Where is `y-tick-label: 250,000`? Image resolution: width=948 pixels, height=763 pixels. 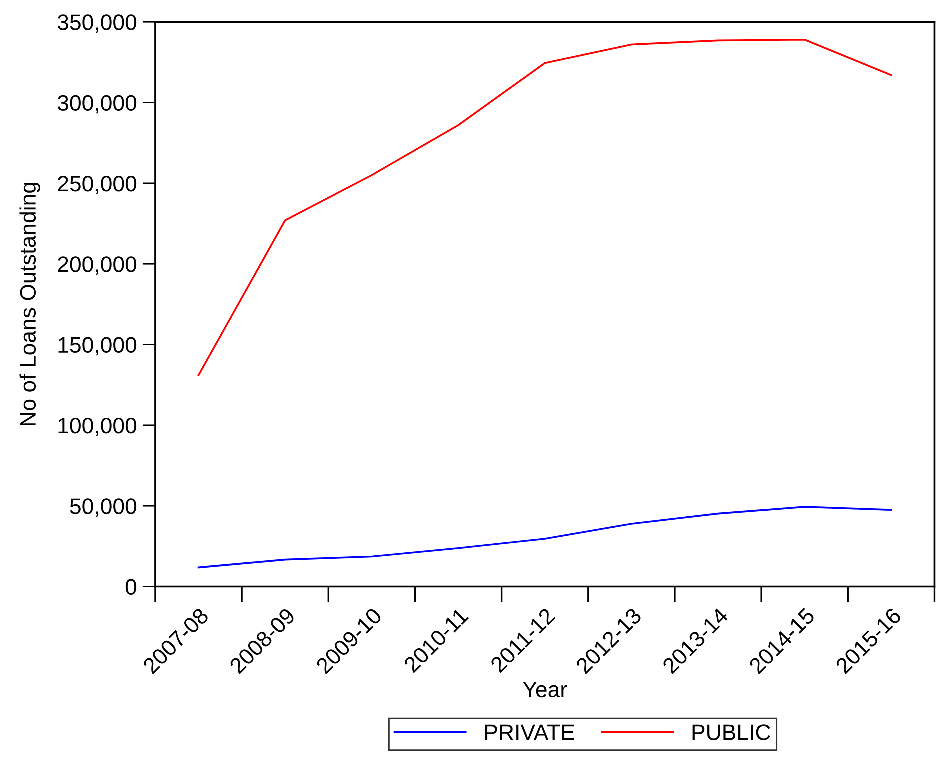 y-tick-label: 250,000 is located at coordinates (97, 185).